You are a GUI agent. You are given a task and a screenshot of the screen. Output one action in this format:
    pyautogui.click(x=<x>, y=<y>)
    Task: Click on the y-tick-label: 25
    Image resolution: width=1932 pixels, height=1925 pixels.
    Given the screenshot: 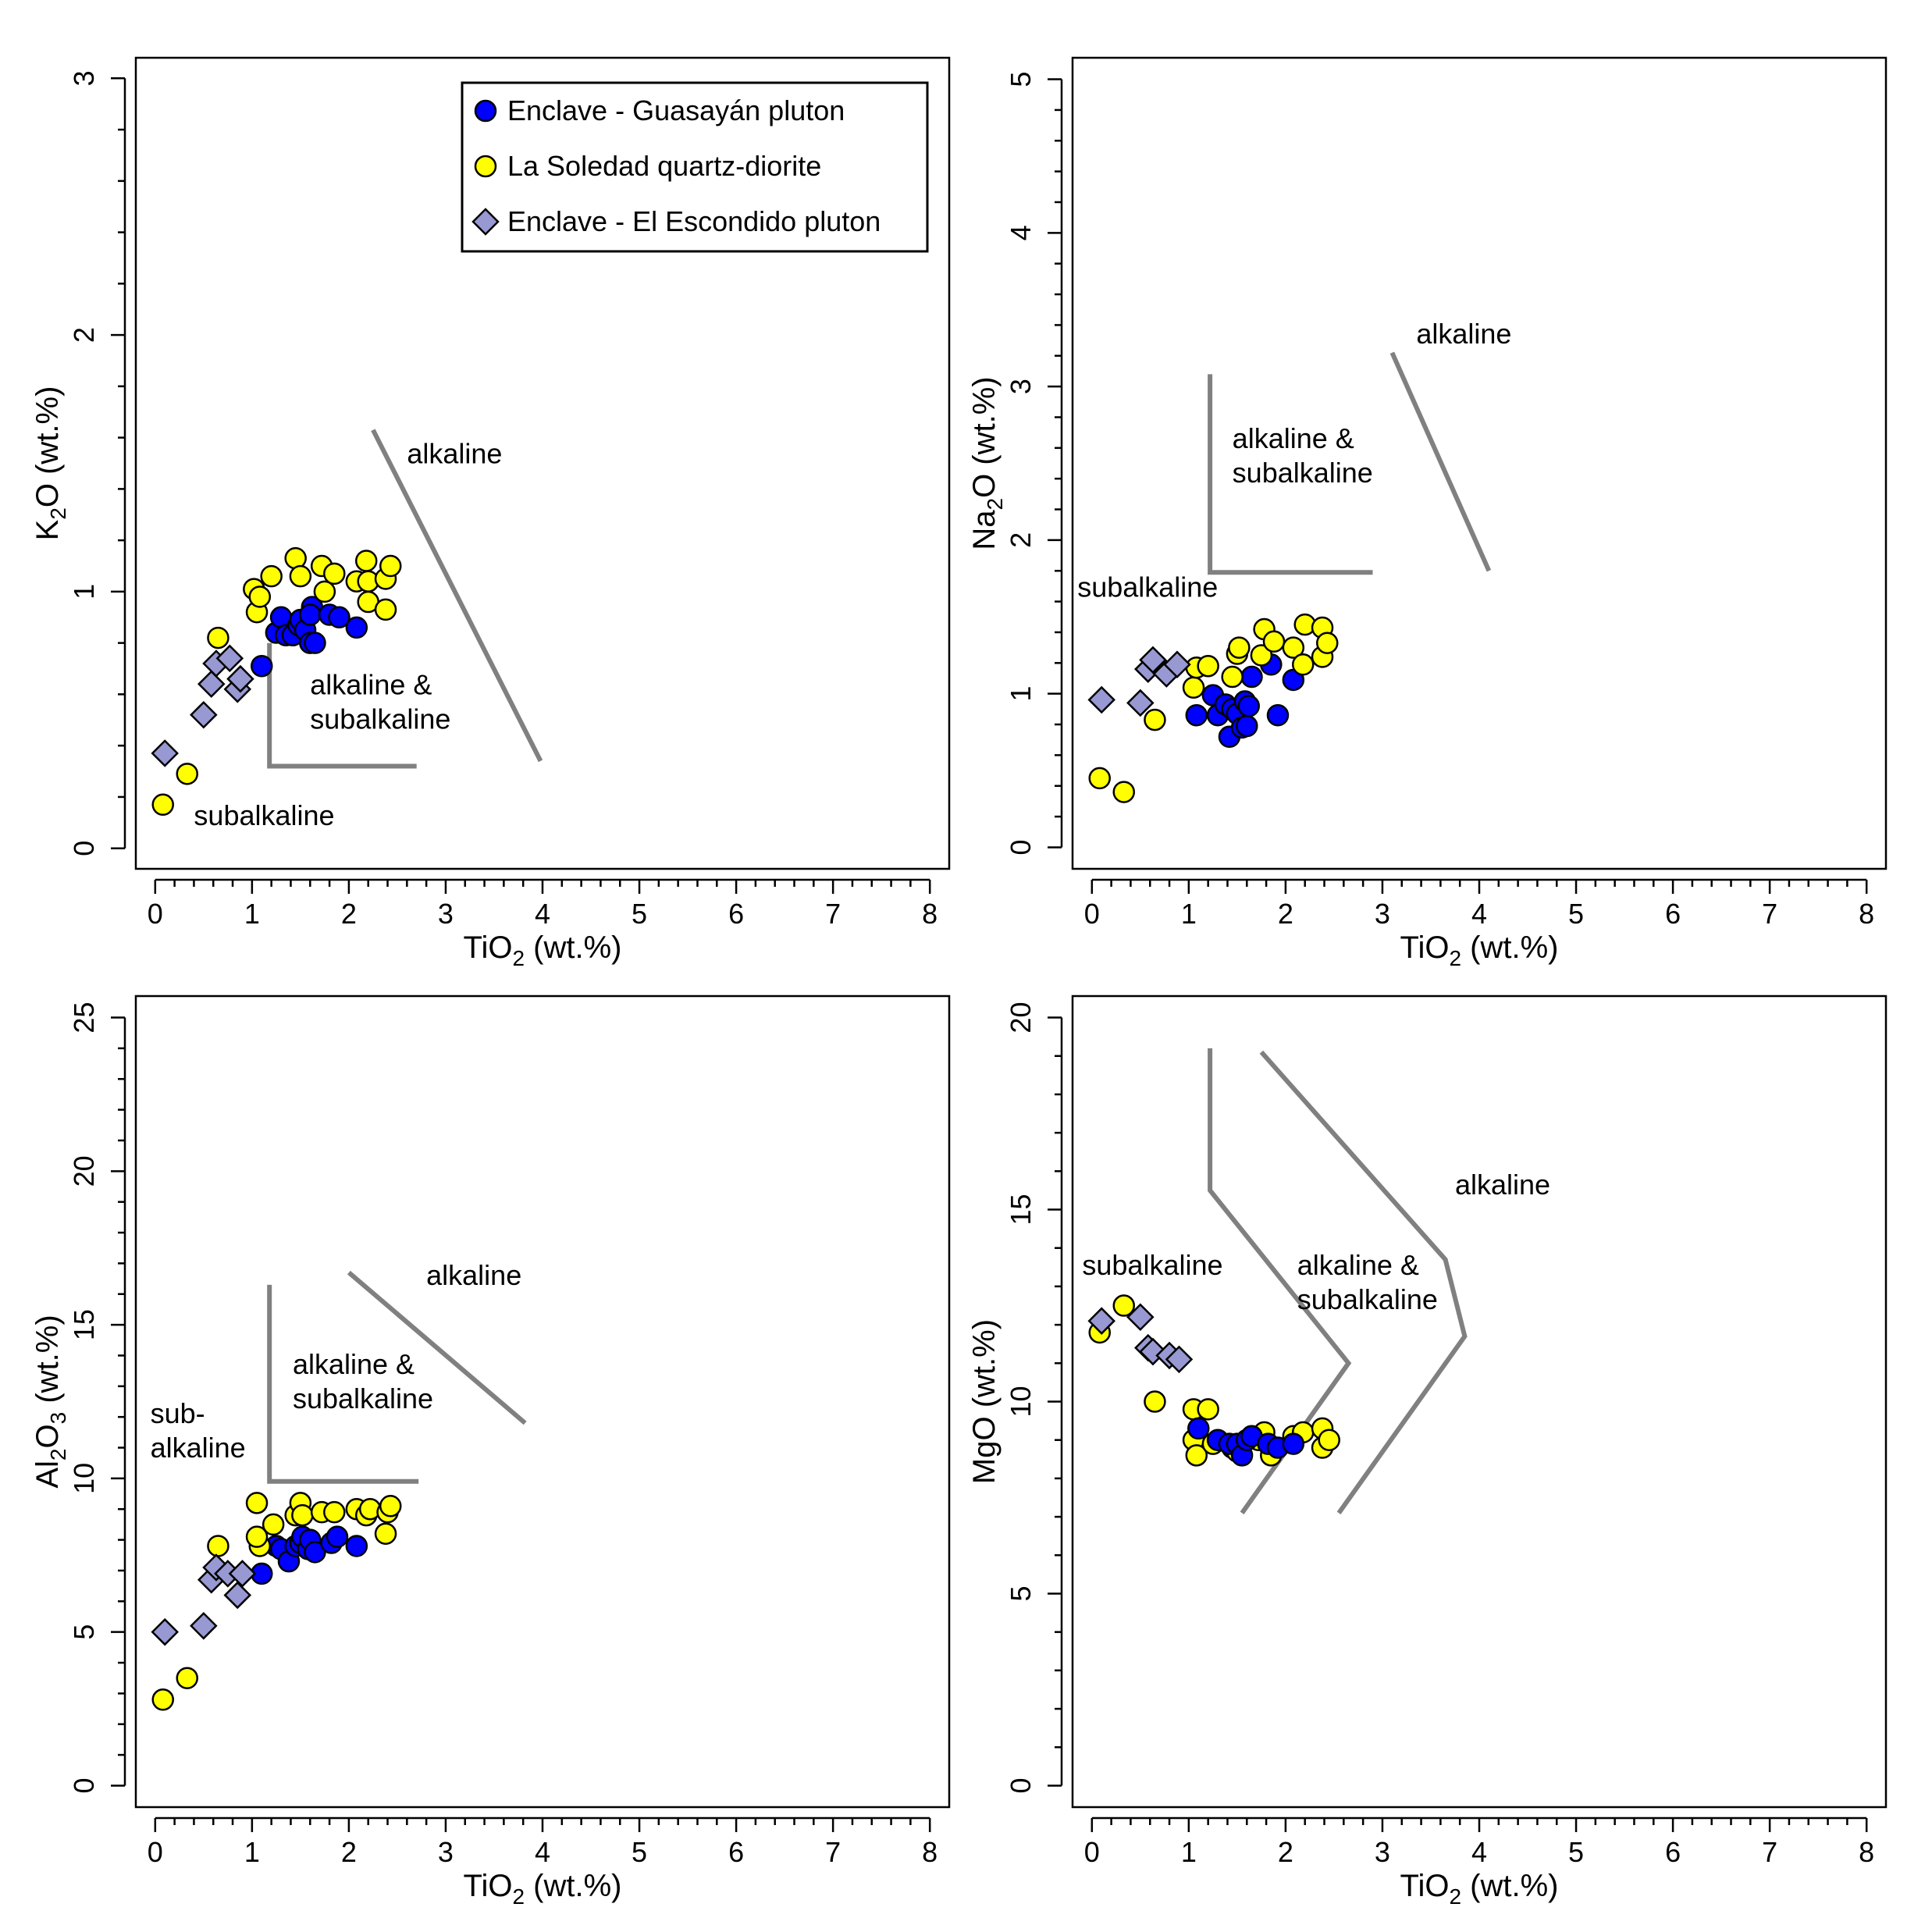 What is the action you would take?
    pyautogui.click(x=84, y=1018)
    